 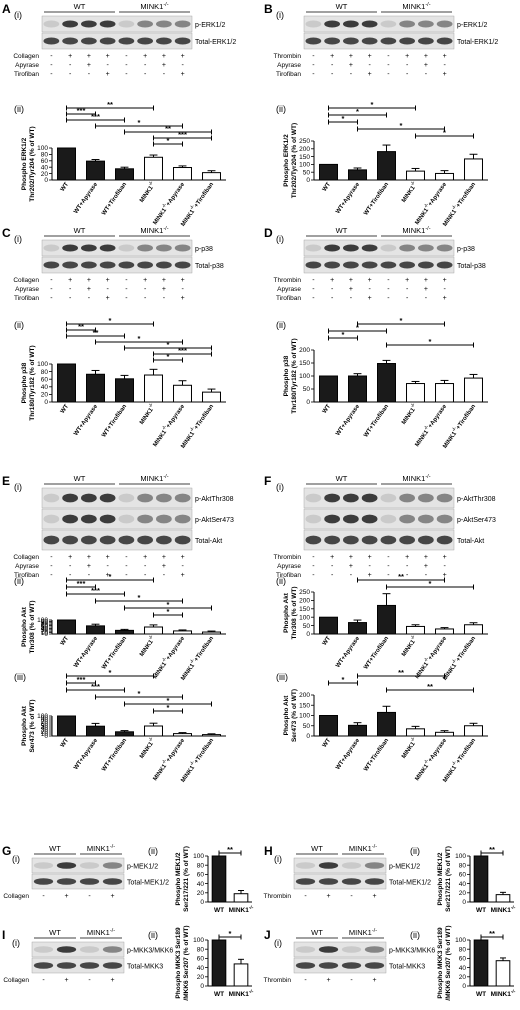 What do you see at coordinates (45, 718) in the screenshot?
I see `y-tick-label: 90` at bounding box center [45, 718].